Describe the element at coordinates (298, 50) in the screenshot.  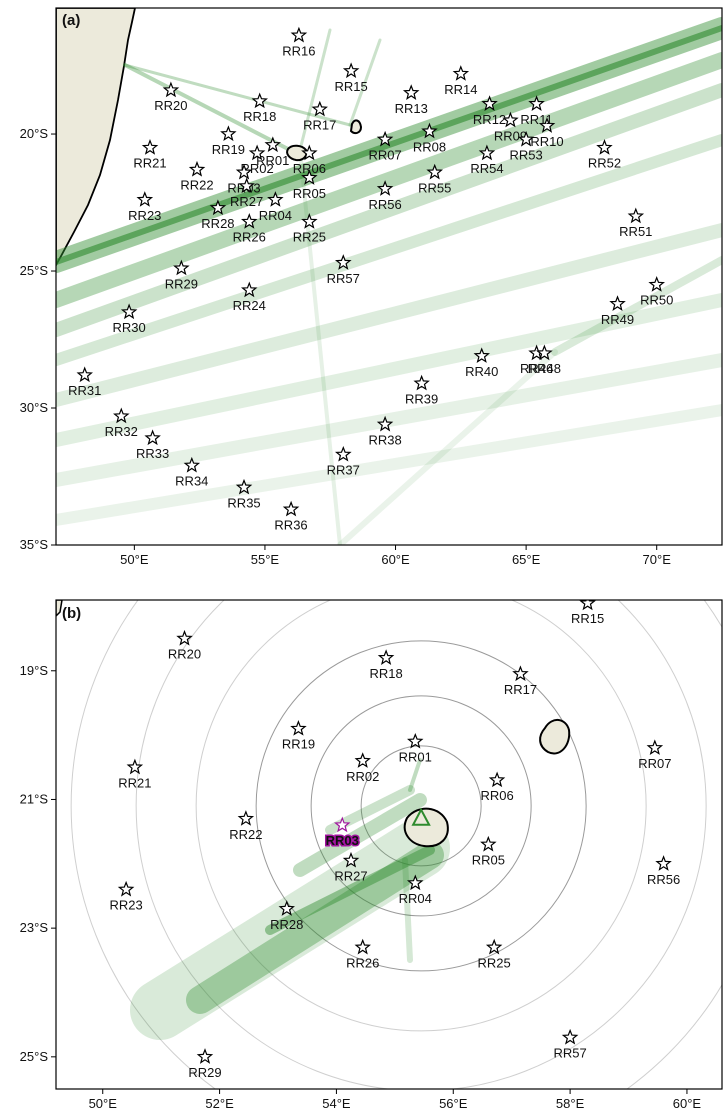
I see `station-label: RR16` at that location.